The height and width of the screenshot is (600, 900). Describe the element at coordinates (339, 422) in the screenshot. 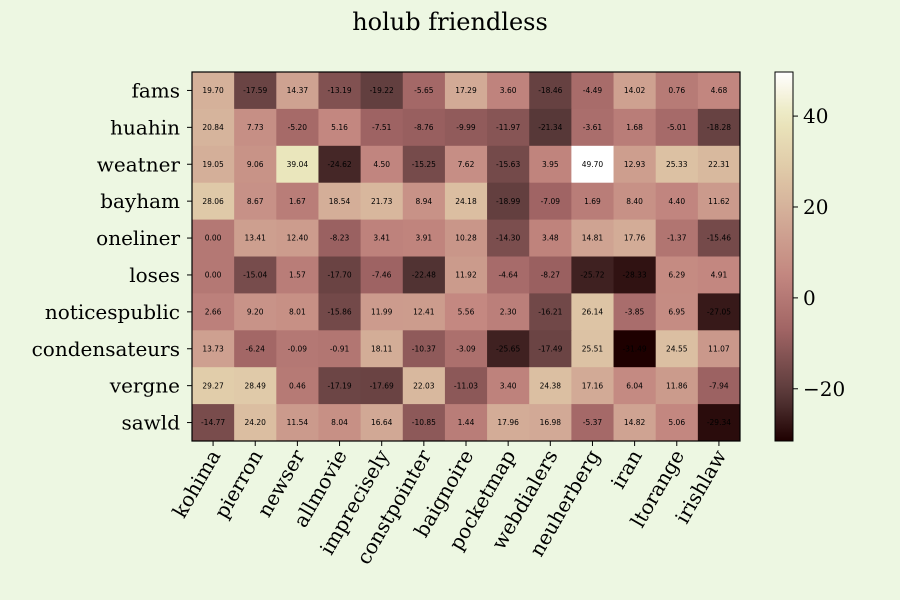

I see `cell-value-label: 8.04` at that location.